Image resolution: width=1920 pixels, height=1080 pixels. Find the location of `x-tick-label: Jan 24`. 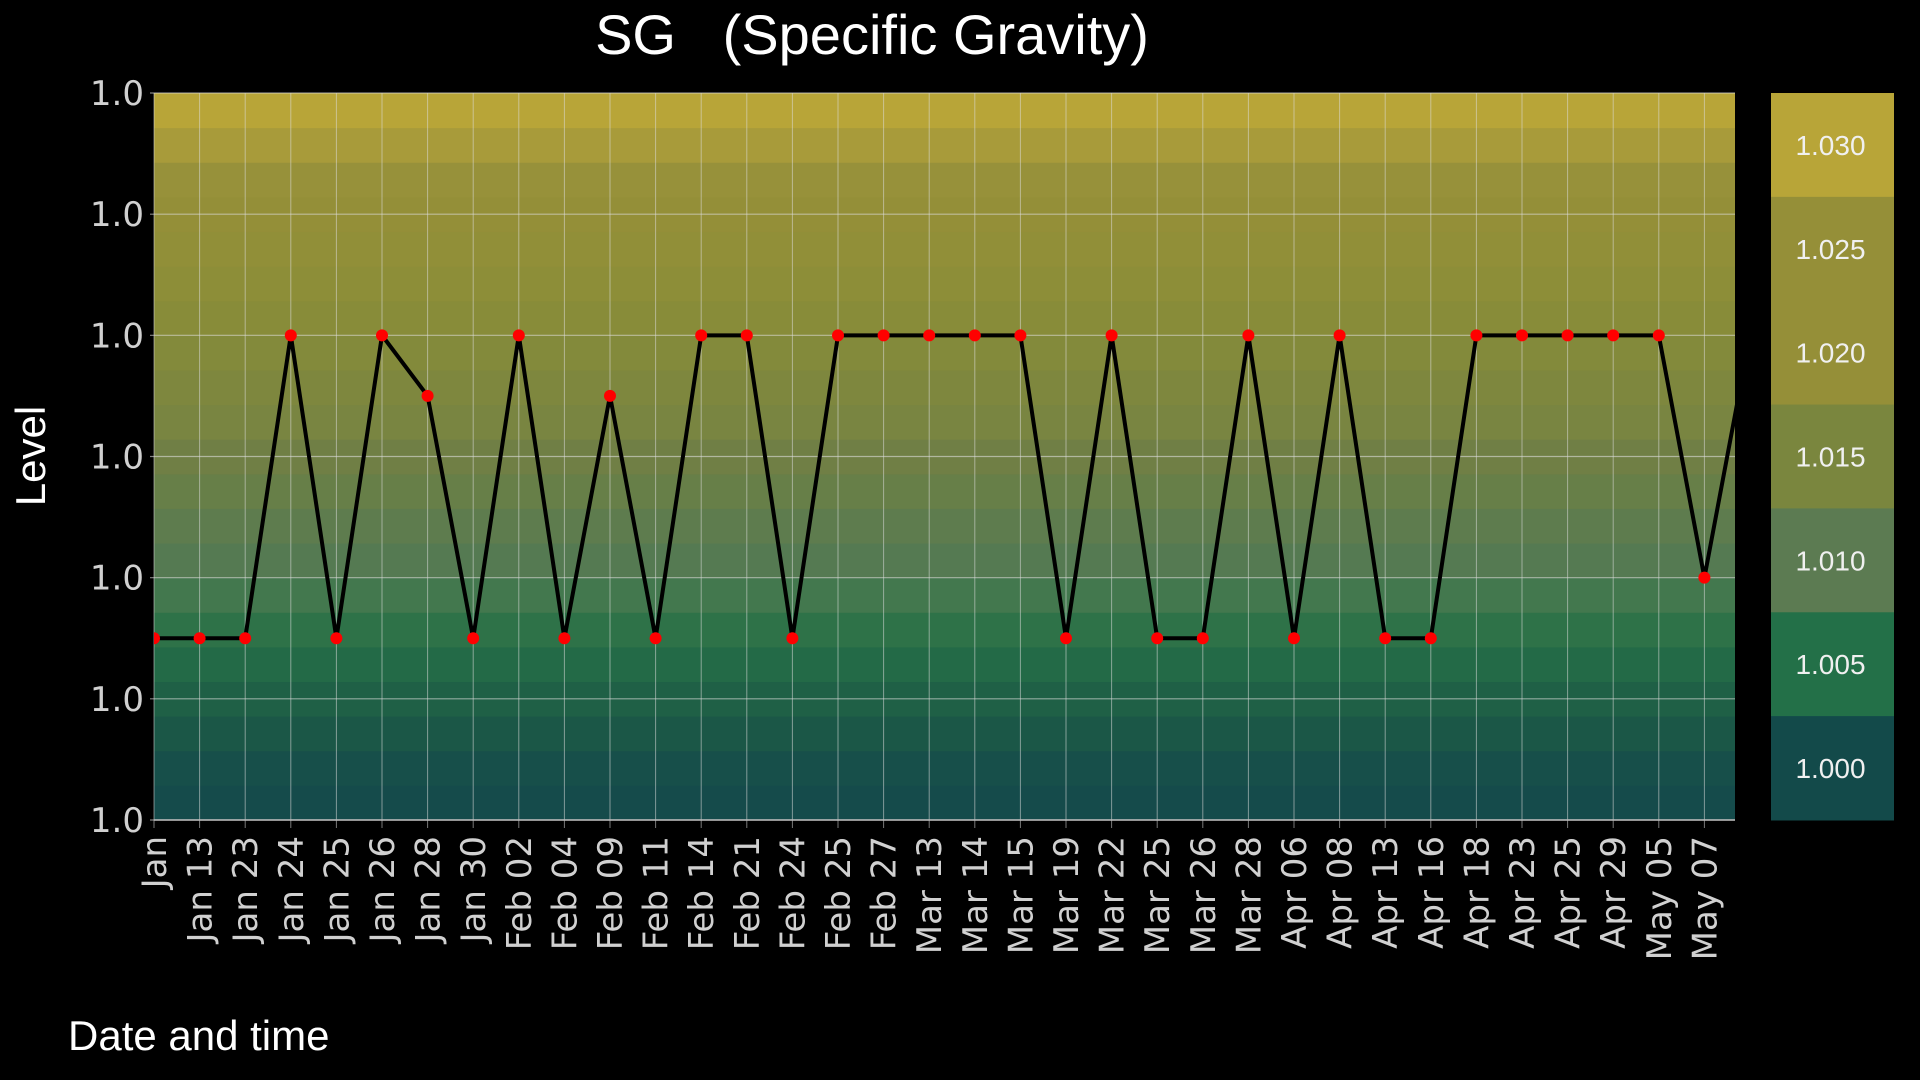

x-tick-label: Jan 24 is located at coordinates (292, 890).